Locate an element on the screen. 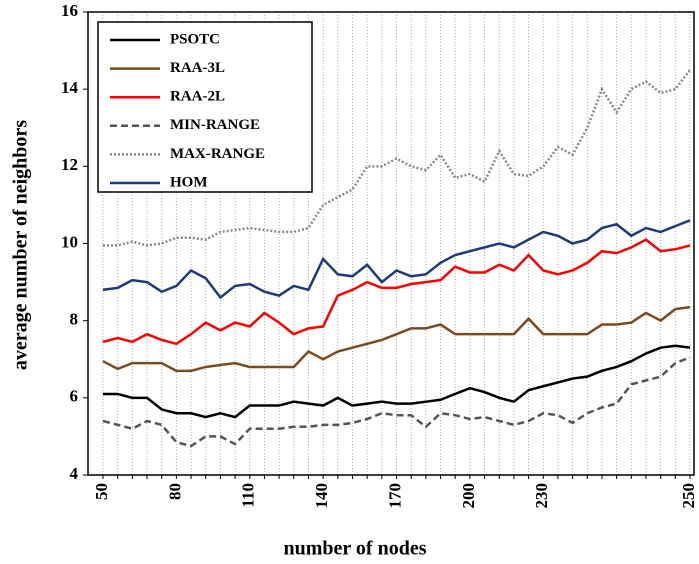  legend-label: HOM is located at coordinates (189, 182).